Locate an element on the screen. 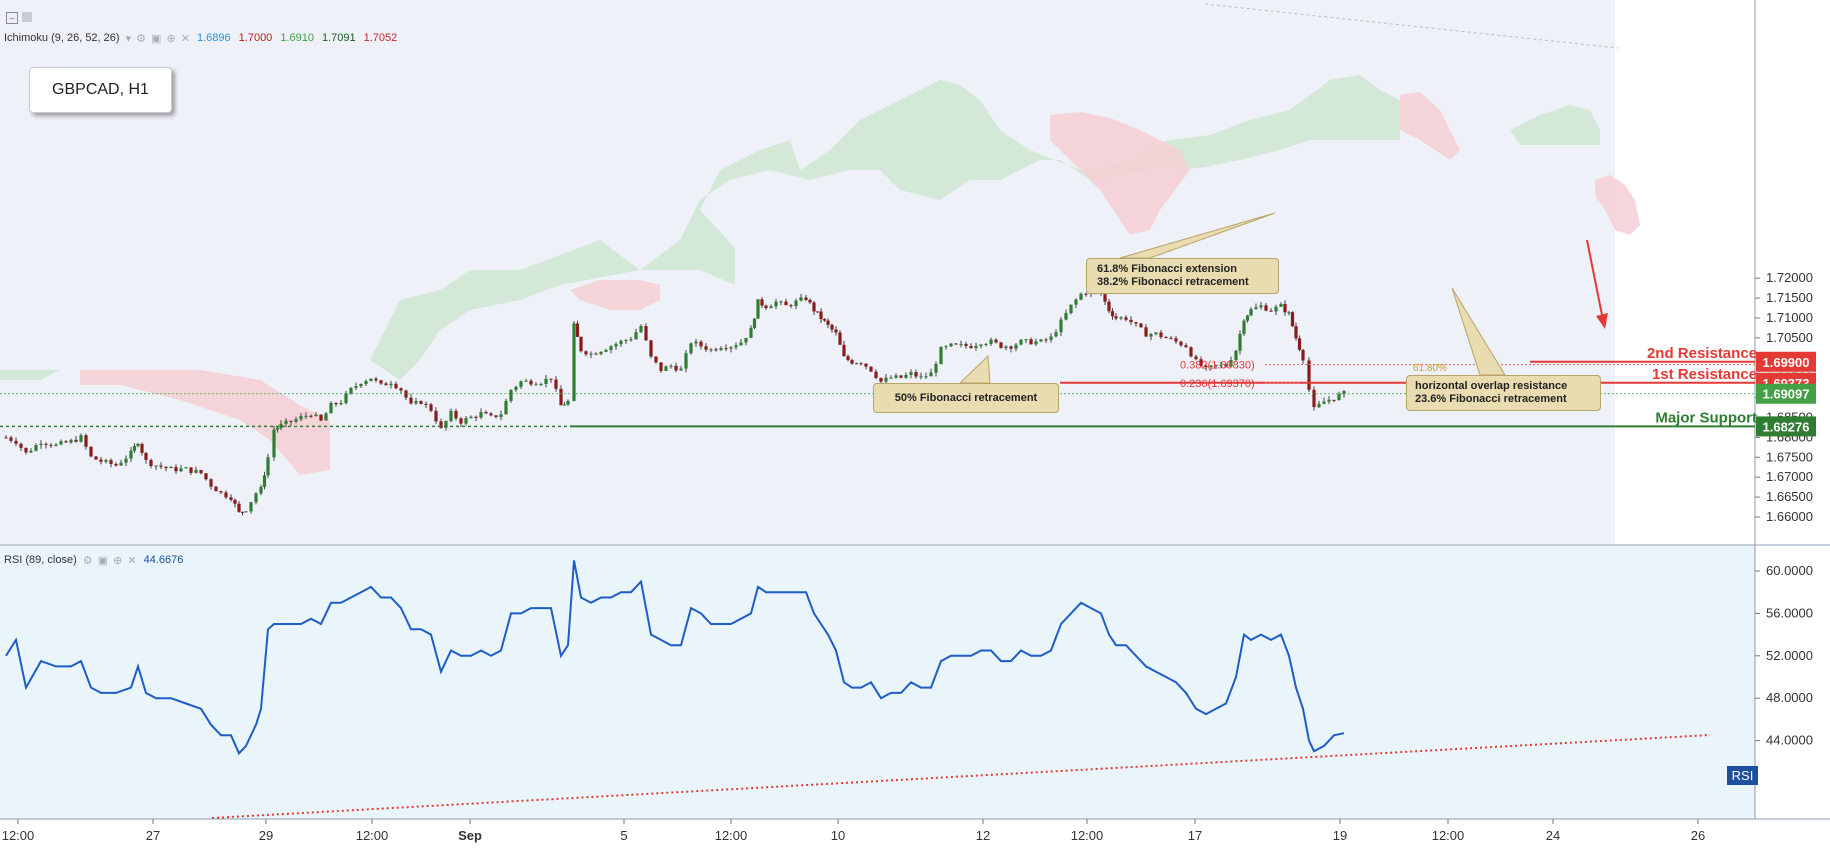  ichimoku-cloud-segment is located at coordinates (1120, 173).